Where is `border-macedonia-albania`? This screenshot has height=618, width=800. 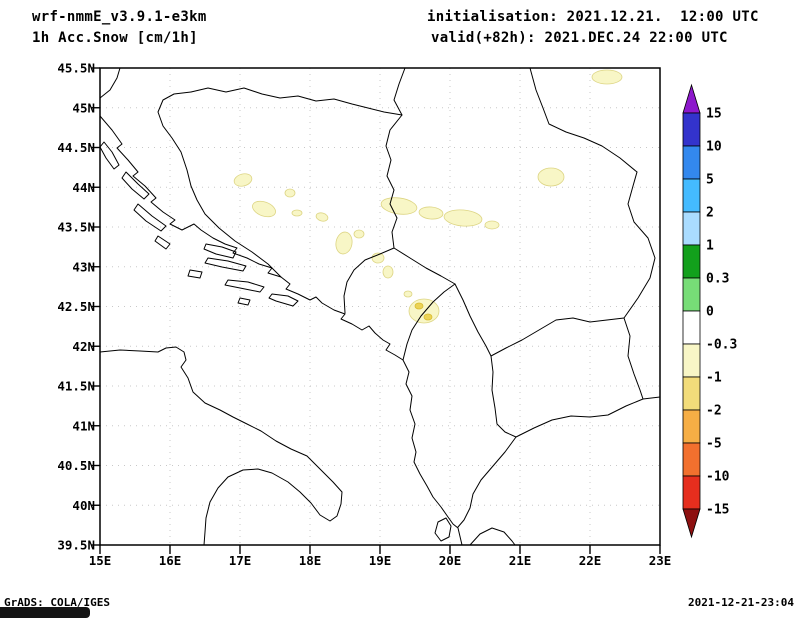
border-macedonia-albania is located at coordinates (503, 396).